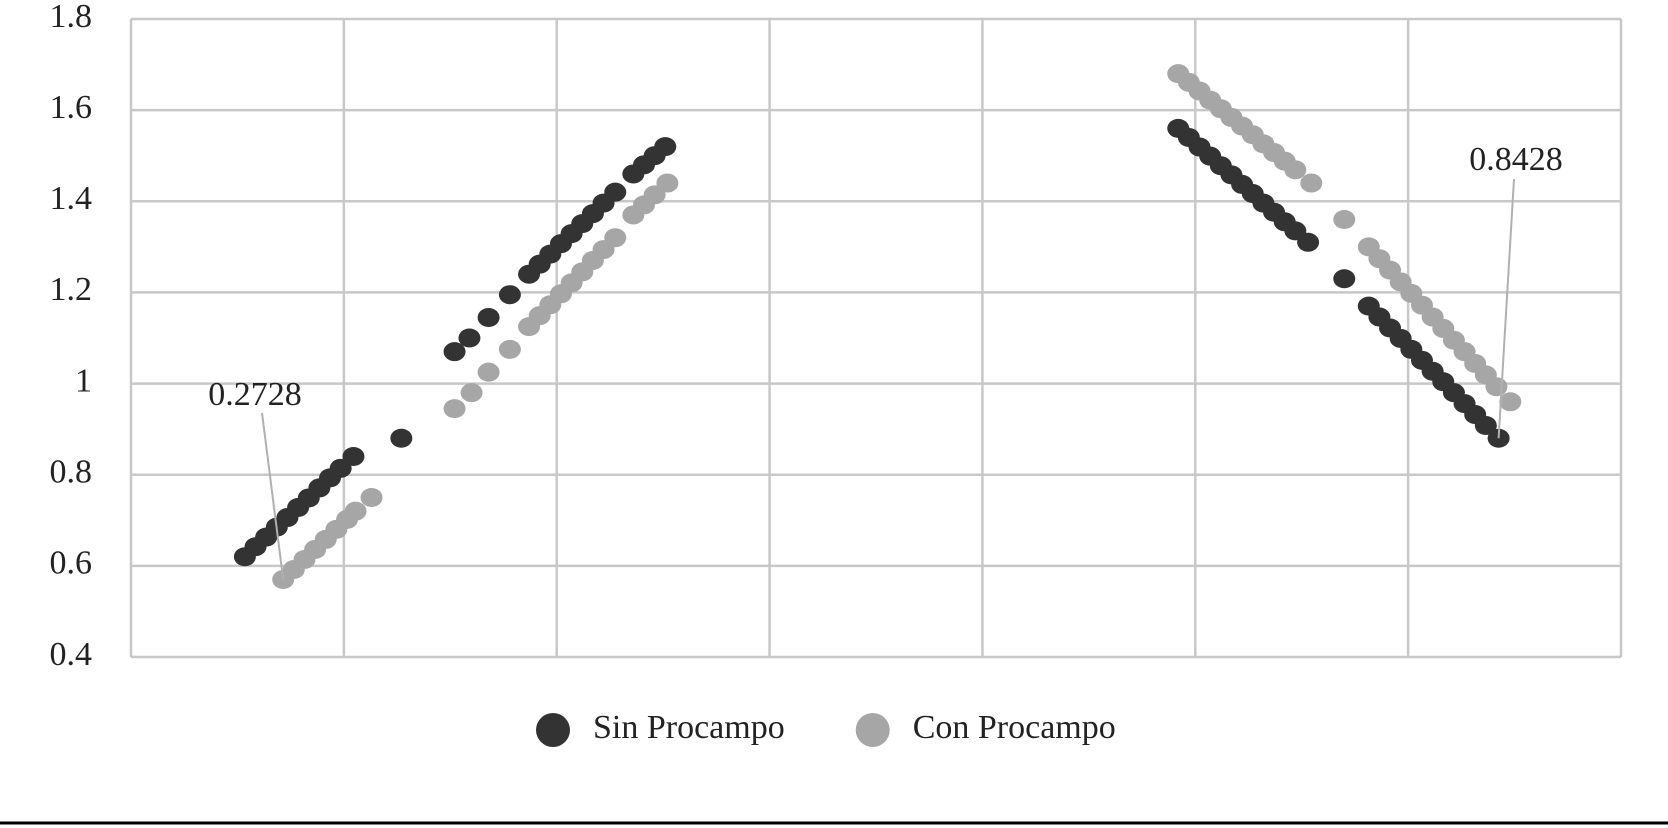 The width and height of the screenshot is (1668, 828). I want to click on annotation: 0.8428, so click(1516, 159).